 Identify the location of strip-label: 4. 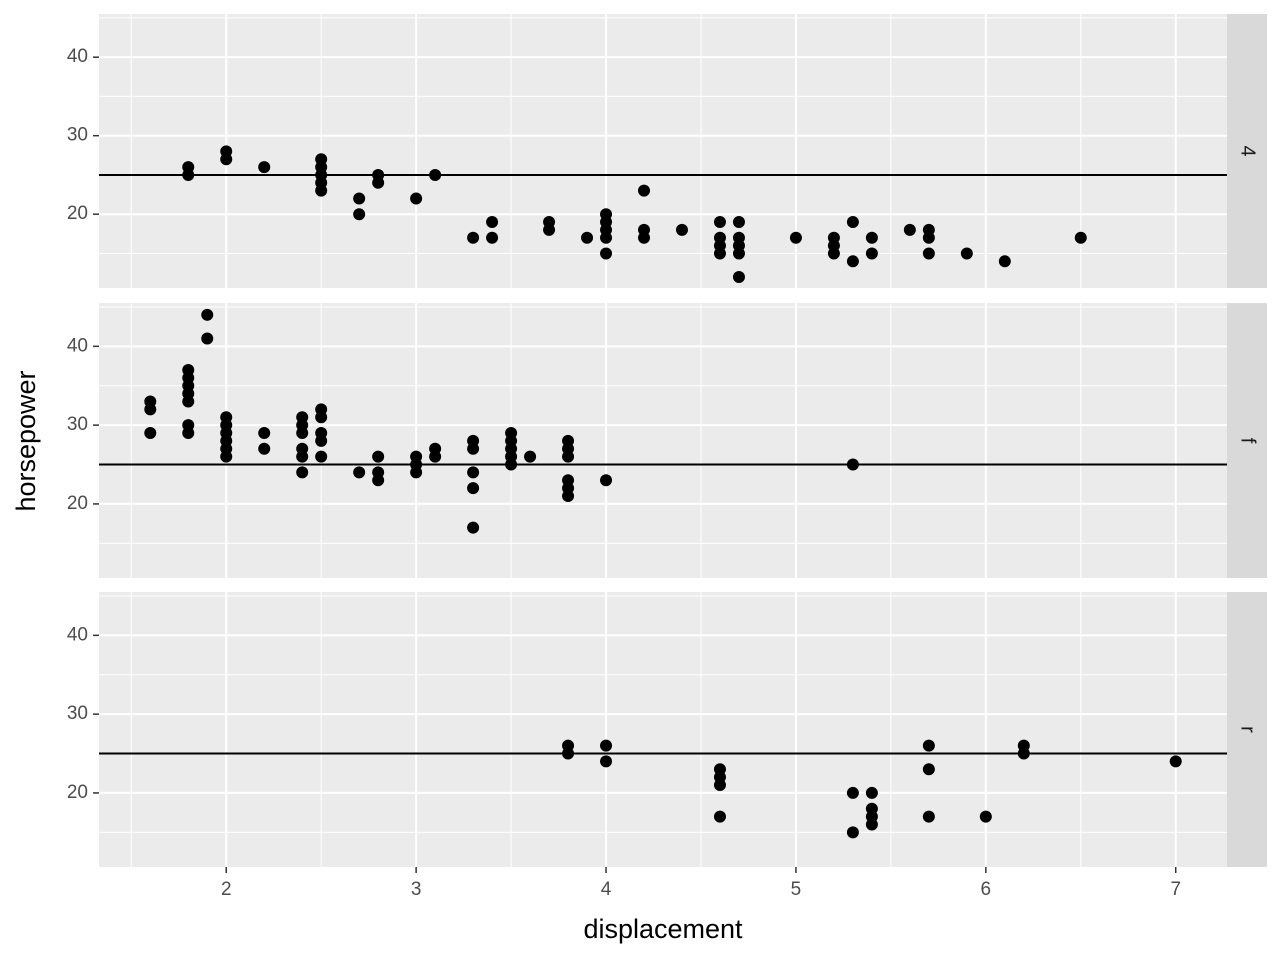
(1248, 150).